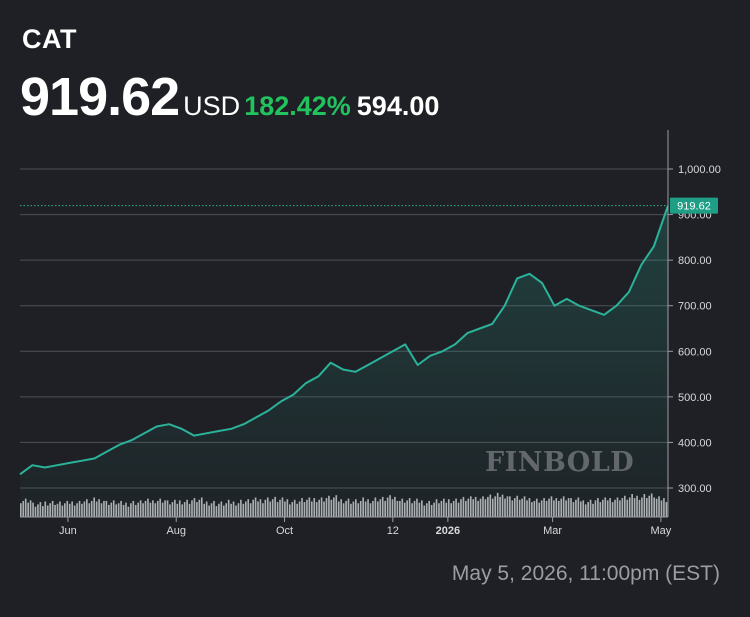 This screenshot has width=750, height=617. What do you see at coordinates (661, 531) in the screenshot?
I see `x-tick-label: May` at bounding box center [661, 531].